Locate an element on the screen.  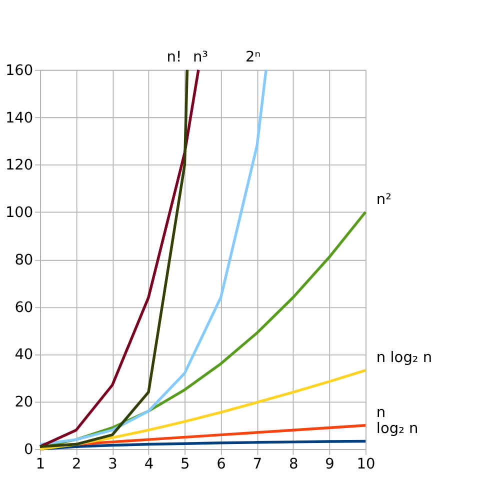
y-tick-label: 40 is located at coordinates (24, 355).